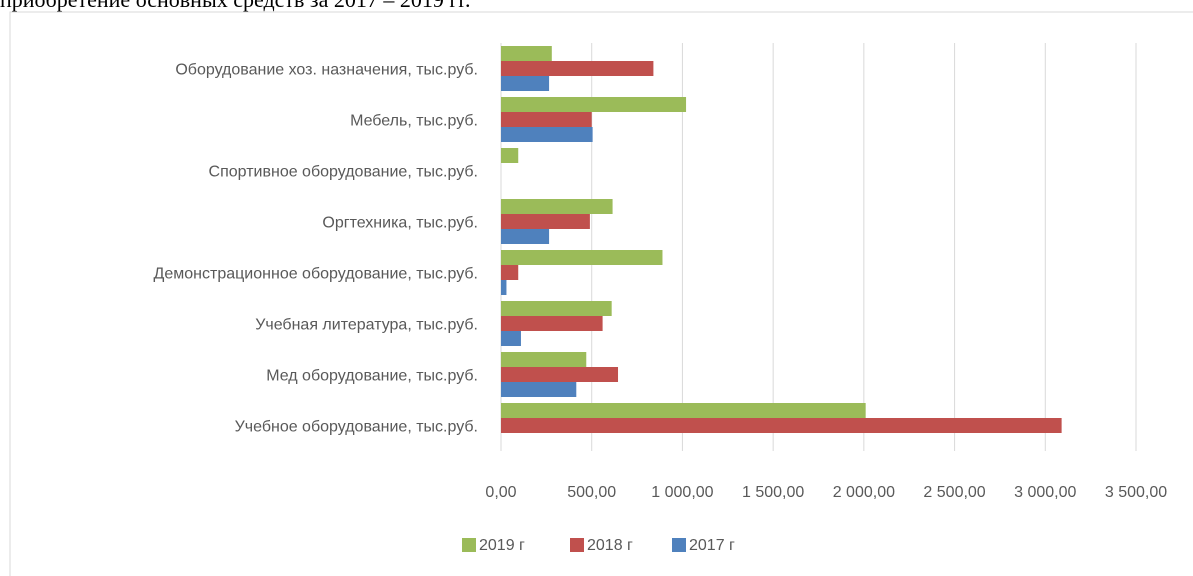 This screenshot has height=576, width=1193. What do you see at coordinates (954, 492) in the screenshot?
I see `x-tick-label: 2 500,00` at bounding box center [954, 492].